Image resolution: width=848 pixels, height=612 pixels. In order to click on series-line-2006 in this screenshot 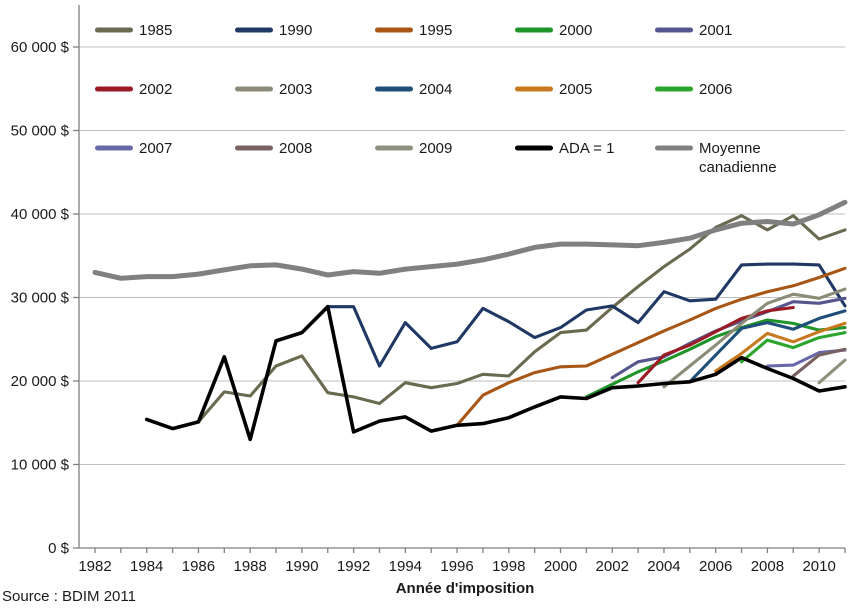, I will do `click(793, 347)`.